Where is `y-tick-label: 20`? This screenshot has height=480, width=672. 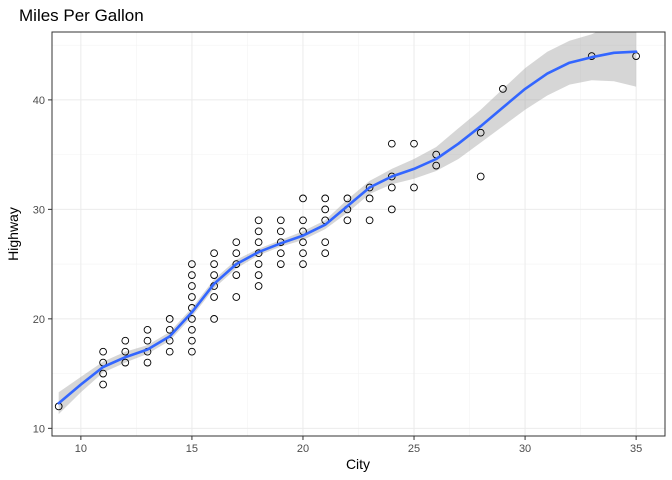
y-tick-label: 20 is located at coordinates (39, 320).